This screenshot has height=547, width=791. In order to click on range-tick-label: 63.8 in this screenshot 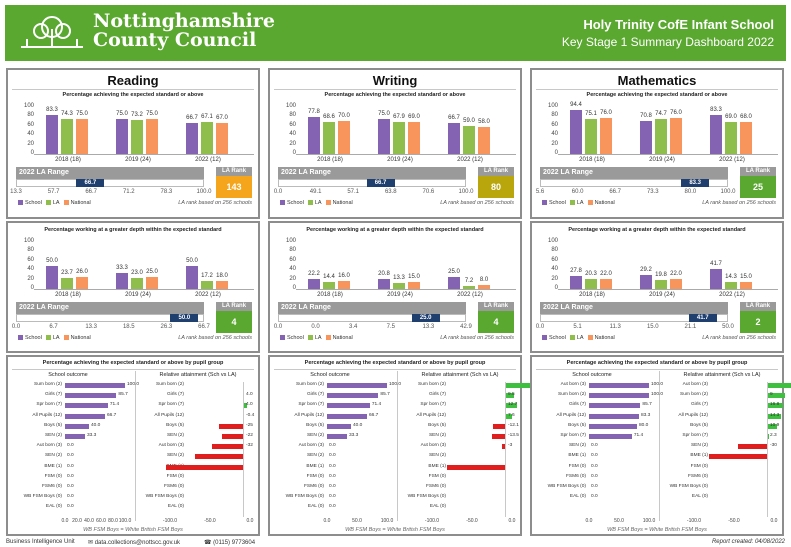, I will do `click(390, 192)`.